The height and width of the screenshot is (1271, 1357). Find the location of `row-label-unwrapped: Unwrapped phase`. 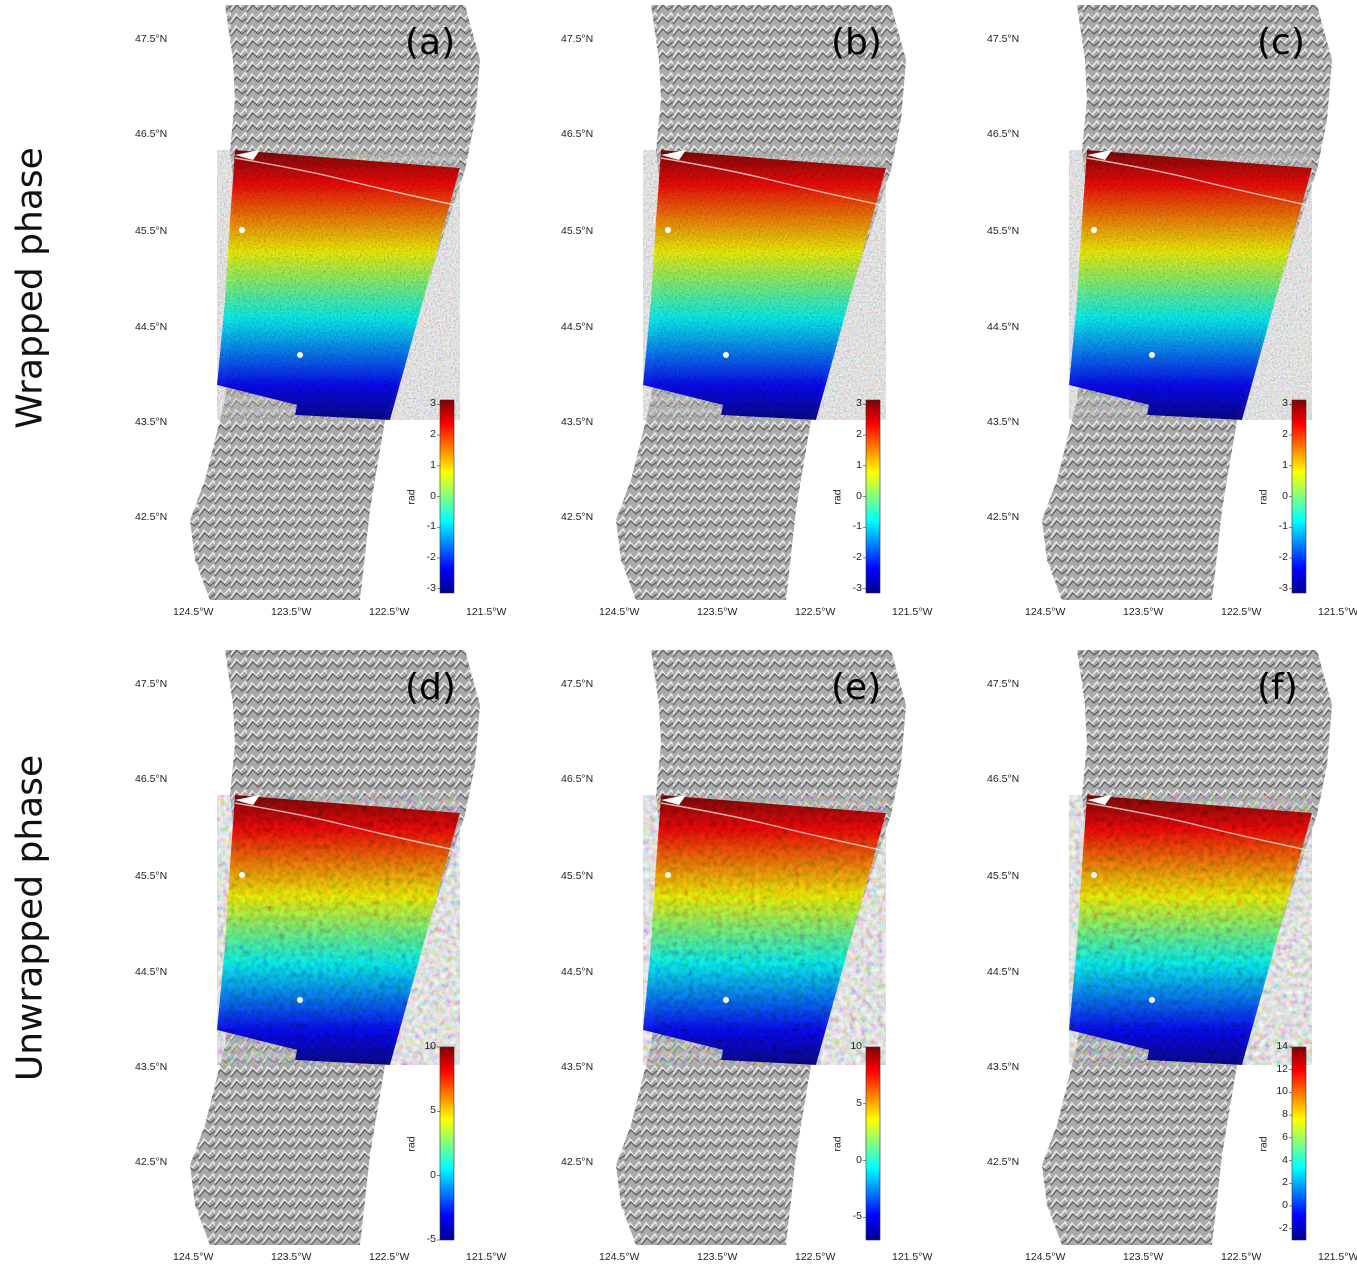

row-label-unwrapped: Unwrapped phase is located at coordinates (30, 918).